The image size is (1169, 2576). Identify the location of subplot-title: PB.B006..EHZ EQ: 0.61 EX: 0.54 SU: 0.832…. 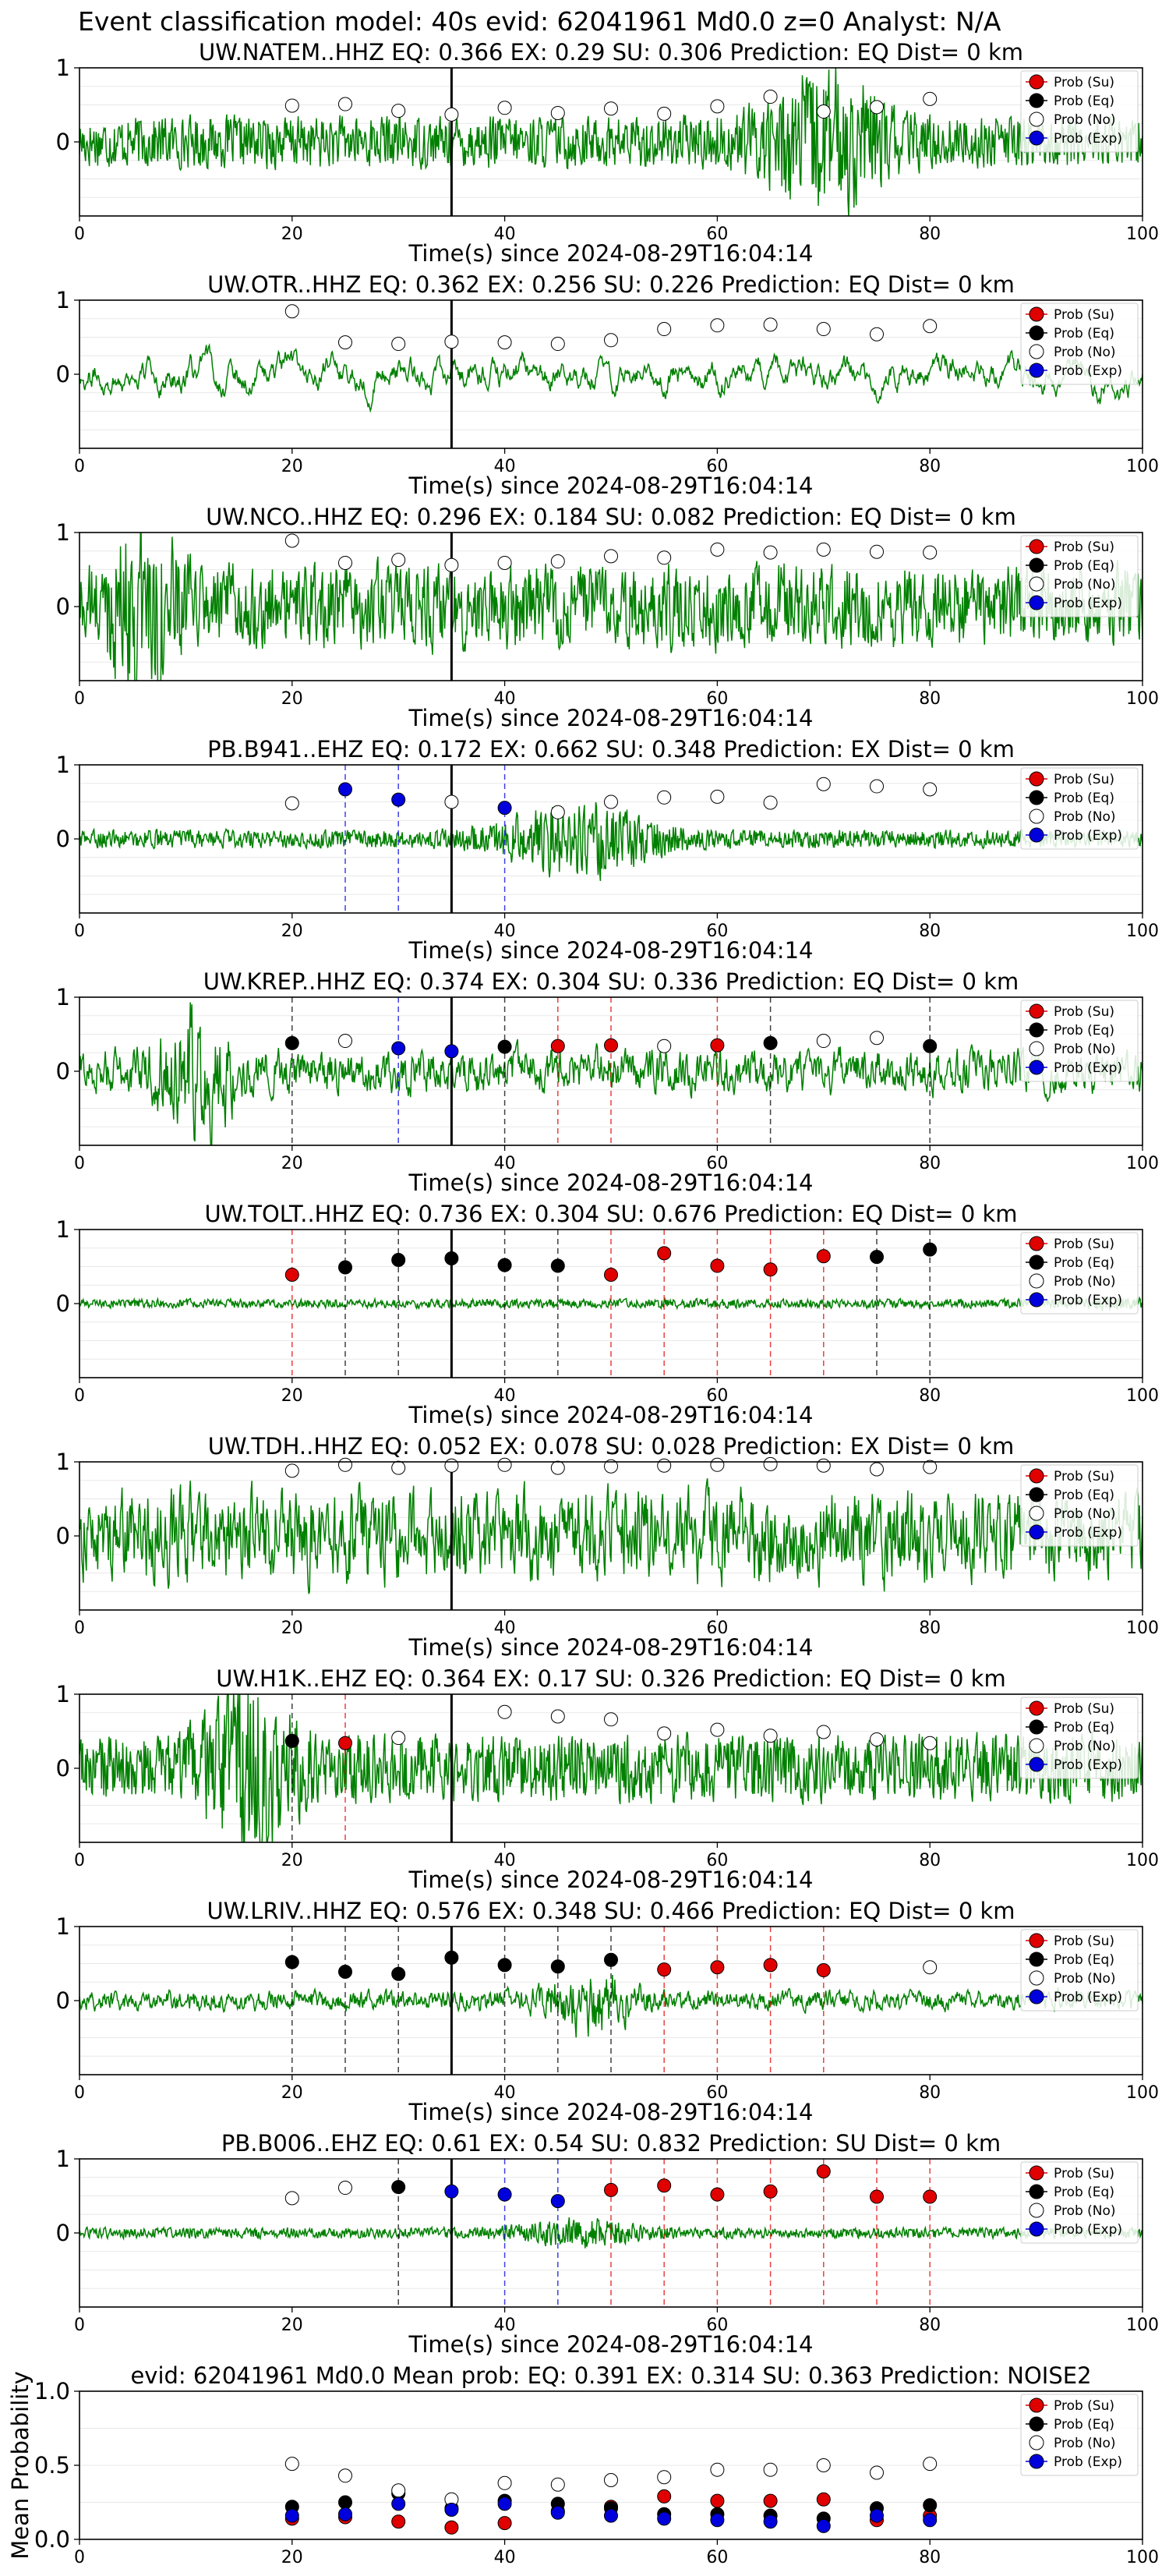
(611, 2143).